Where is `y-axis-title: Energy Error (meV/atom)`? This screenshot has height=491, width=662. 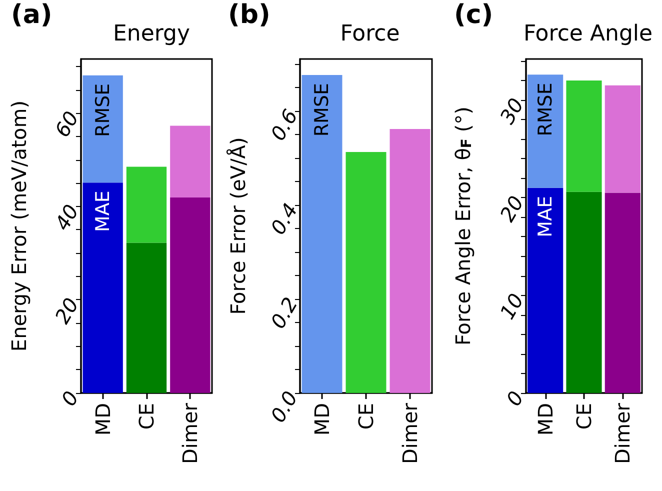 y-axis-title: Energy Error (meV/atom) is located at coordinates (19, 226).